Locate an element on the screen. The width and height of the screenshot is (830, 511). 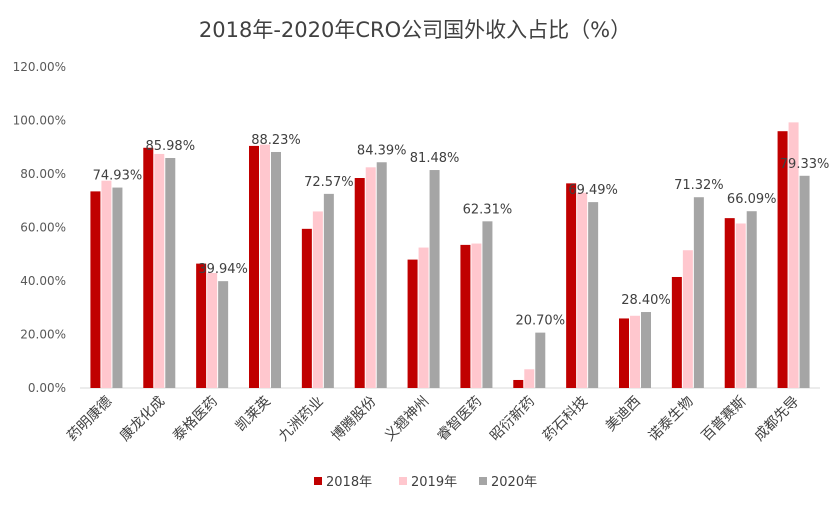
bar-2020年-博腾股份 is located at coordinates (381, 275).